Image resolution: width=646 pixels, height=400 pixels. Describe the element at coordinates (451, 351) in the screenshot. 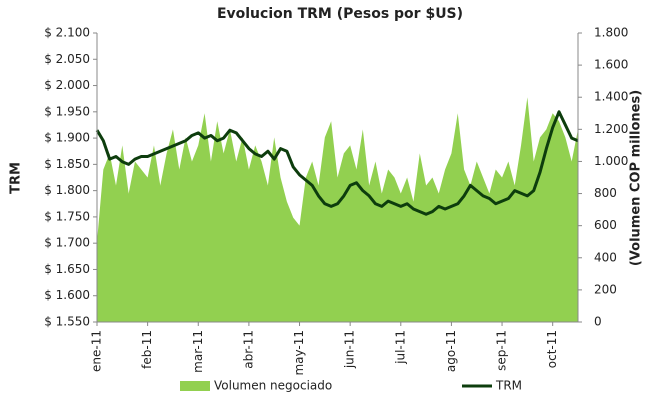

I see `x-tick-label: ago-11` at that location.